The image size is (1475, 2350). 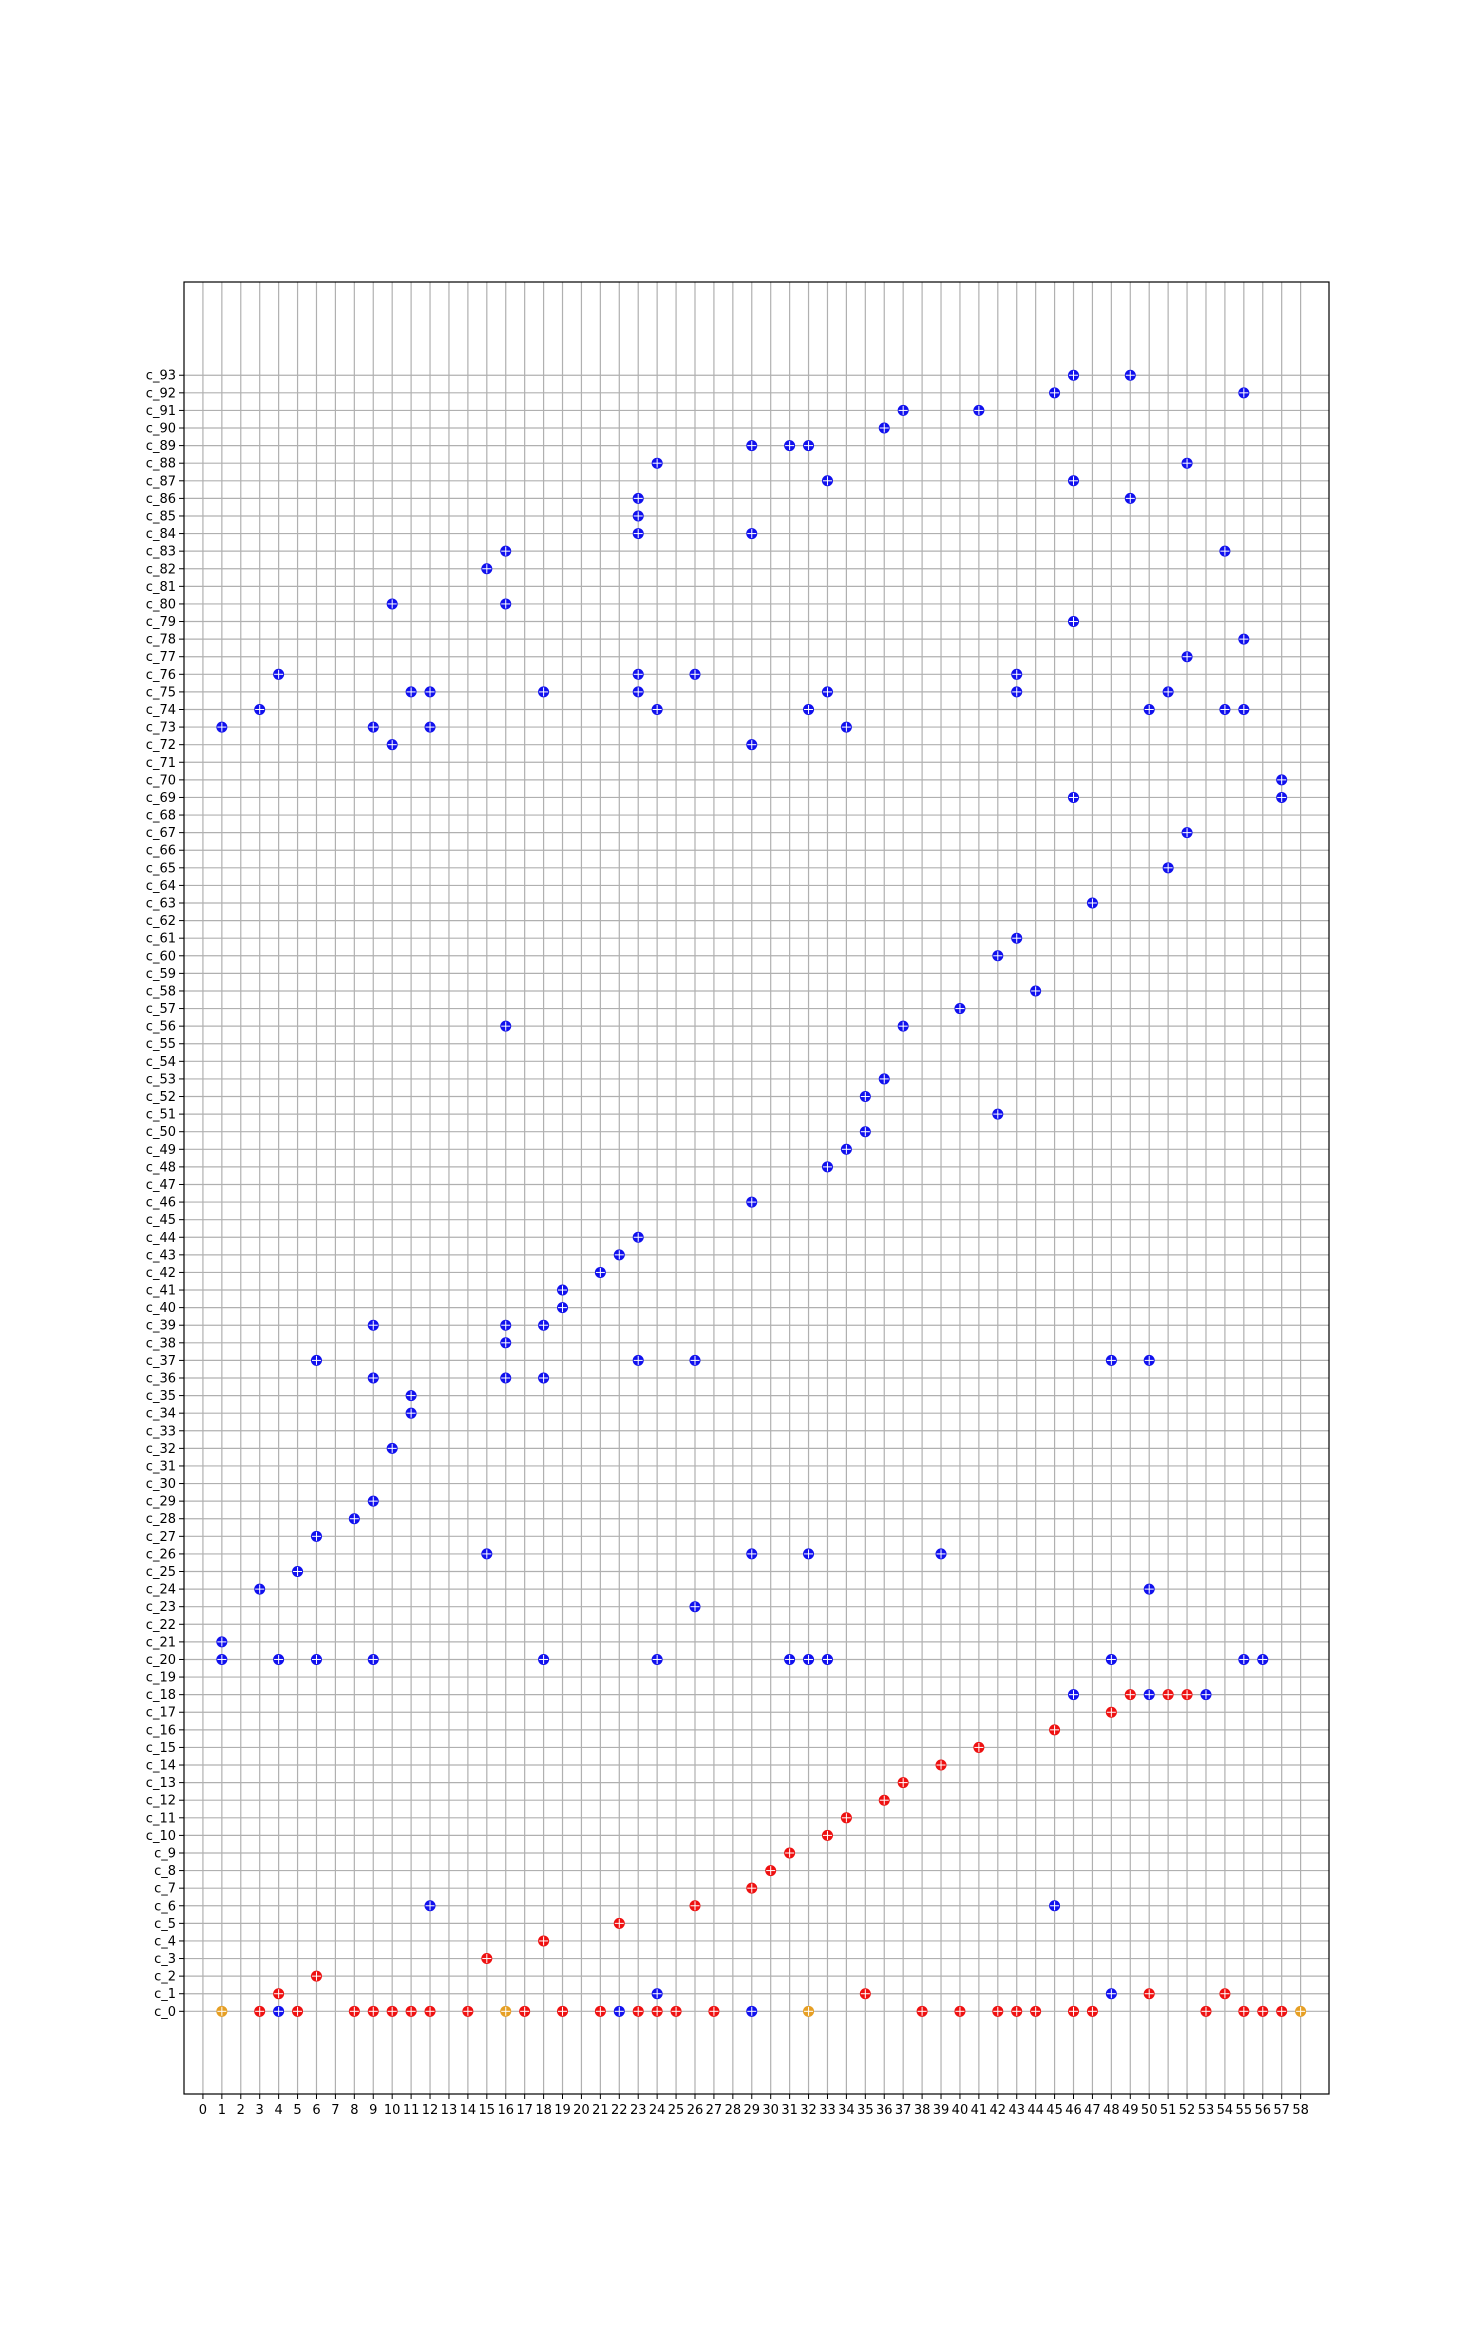 What do you see at coordinates (161, 1713) in the screenshot?
I see `y-tick-label: c_17` at bounding box center [161, 1713].